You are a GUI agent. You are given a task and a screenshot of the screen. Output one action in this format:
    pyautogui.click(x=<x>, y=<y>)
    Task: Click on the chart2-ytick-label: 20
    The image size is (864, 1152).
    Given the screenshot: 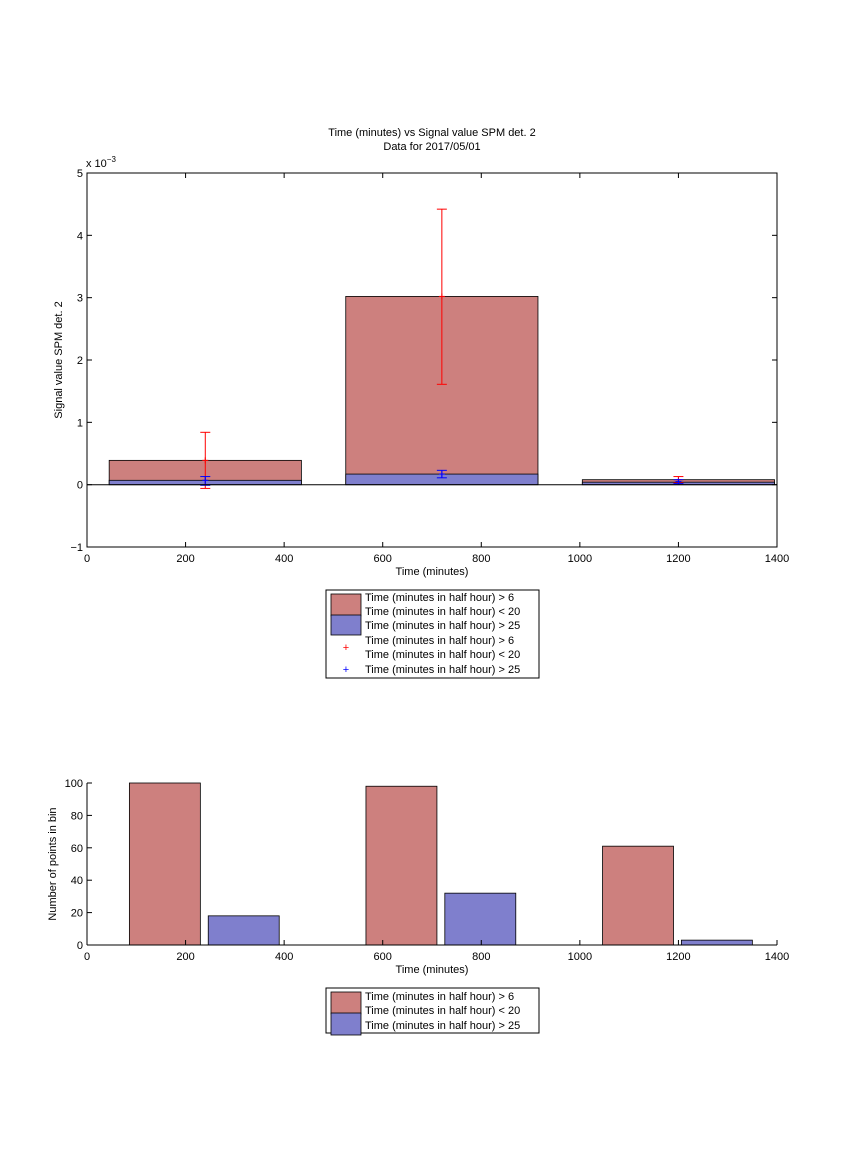 What is the action you would take?
    pyautogui.click(x=77, y=914)
    